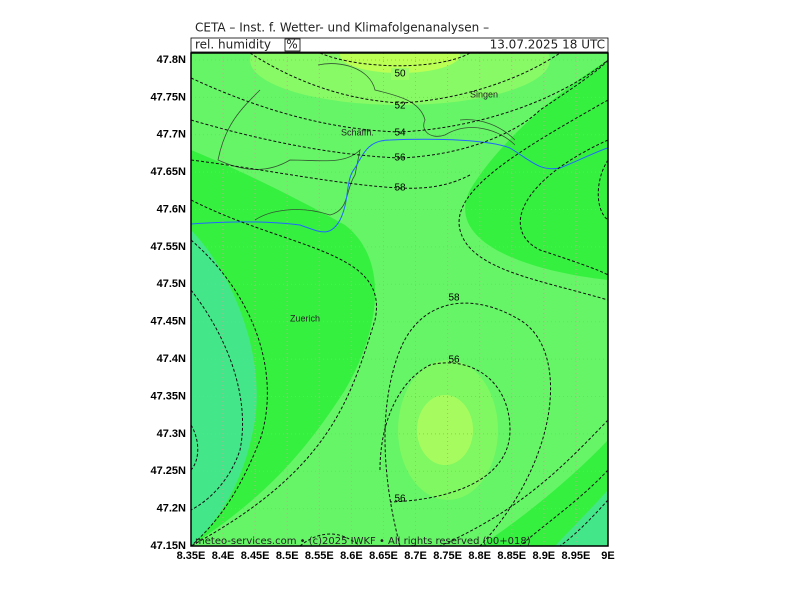 This screenshot has height=604, width=800. I want to click on y-tick-label: 47.65N, so click(169, 172).